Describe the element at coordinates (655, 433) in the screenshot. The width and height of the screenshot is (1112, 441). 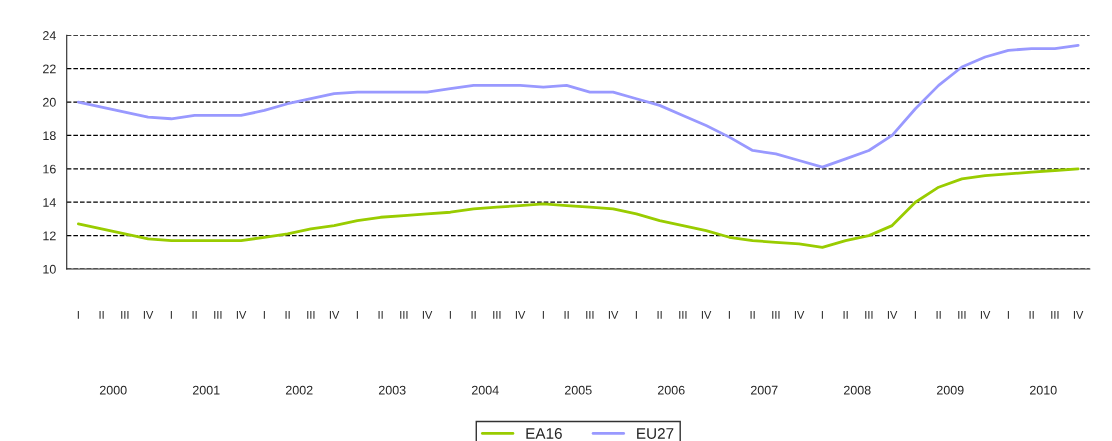
I see `legend-label: EU27` at that location.